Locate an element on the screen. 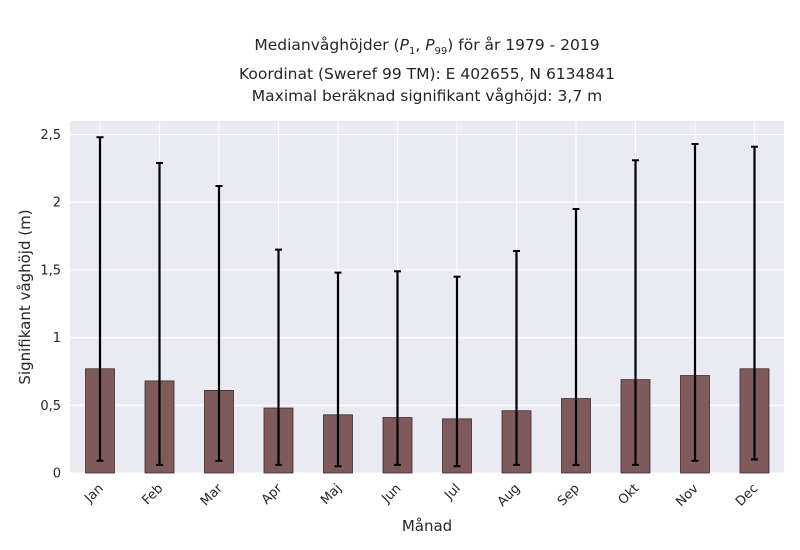 Image resolution: width=800 pixels, height=550 pixels. error-bar-jan is located at coordinates (100, 299).